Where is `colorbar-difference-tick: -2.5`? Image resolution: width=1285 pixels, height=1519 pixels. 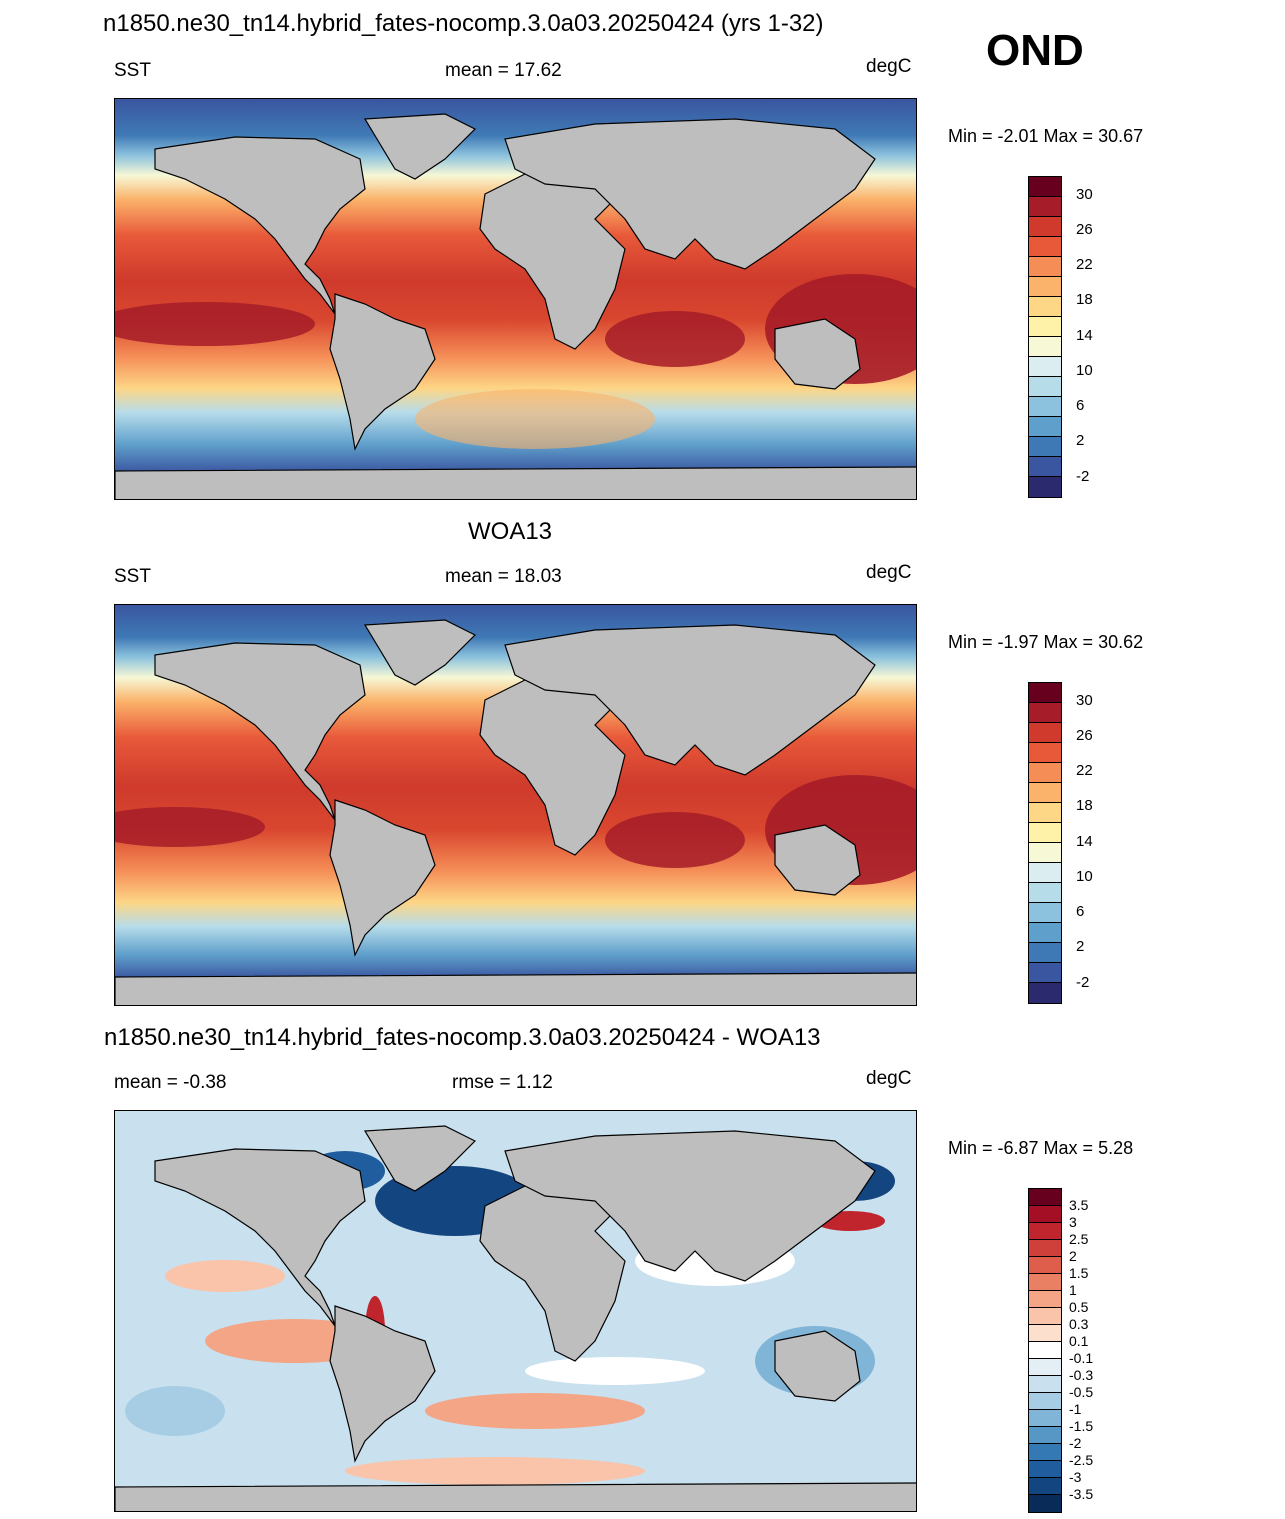 colorbar-difference-tick: -2.5 is located at coordinates (1081, 1460).